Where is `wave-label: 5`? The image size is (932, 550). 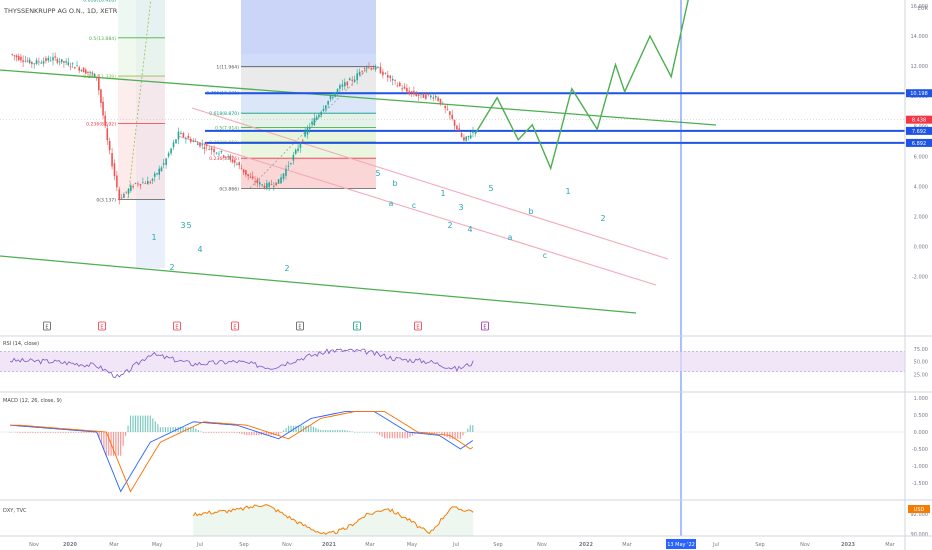
wave-label: 5 is located at coordinates (377, 173).